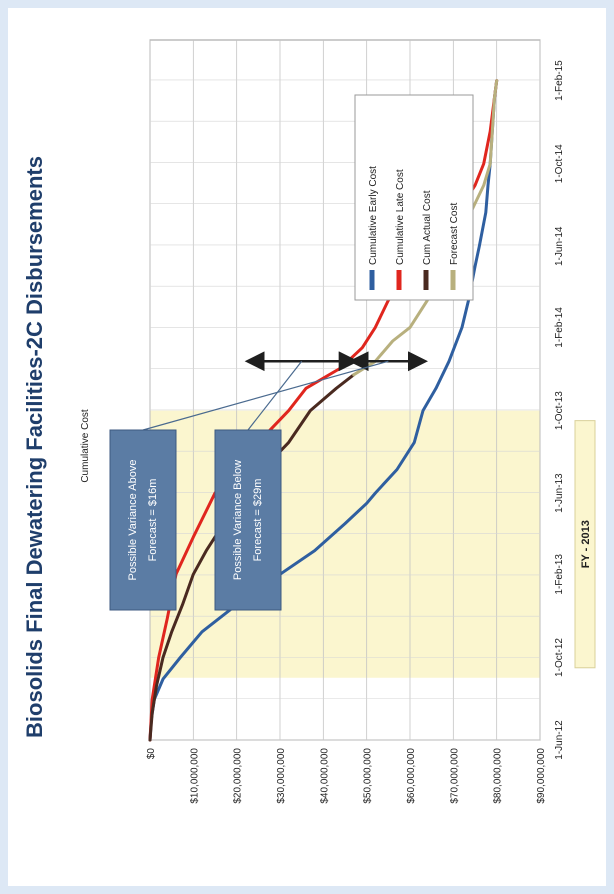  What do you see at coordinates (559, 163) in the screenshot?
I see `x-tick-label: 1-Oct-14` at bounding box center [559, 163].